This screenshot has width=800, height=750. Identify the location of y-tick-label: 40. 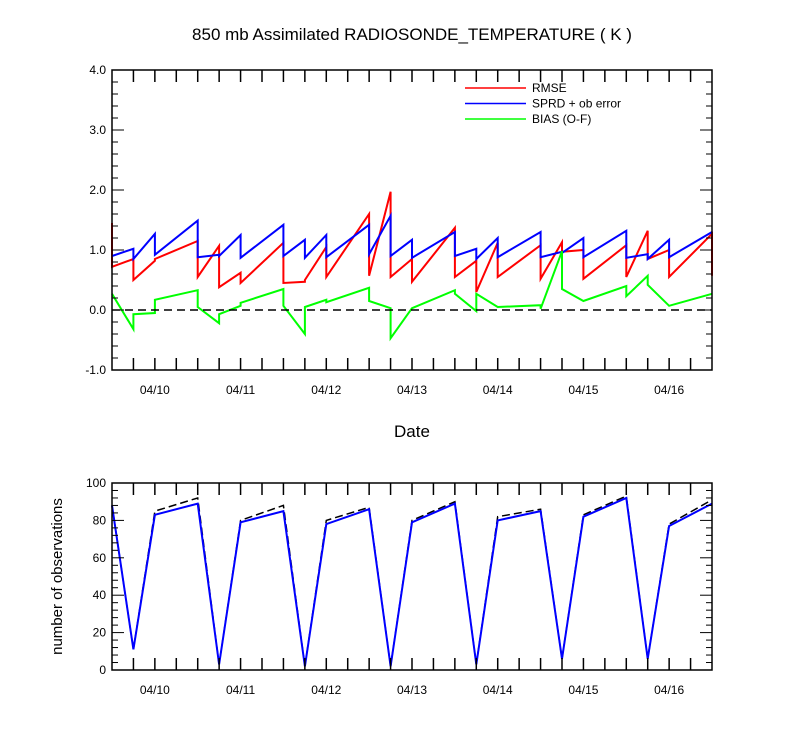
(100, 595).